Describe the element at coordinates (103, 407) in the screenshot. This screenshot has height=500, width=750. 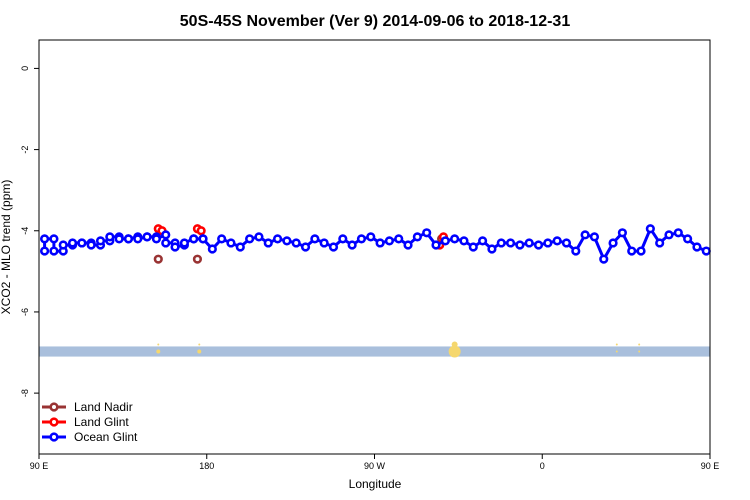
I see `legend-label: Land Nadir` at that location.